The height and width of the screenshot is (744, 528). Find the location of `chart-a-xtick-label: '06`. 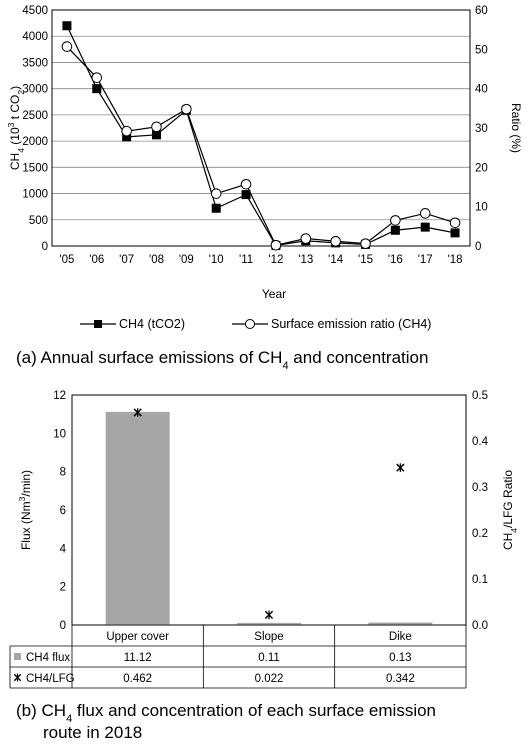

chart-a-xtick-label: '06 is located at coordinates (96, 260).